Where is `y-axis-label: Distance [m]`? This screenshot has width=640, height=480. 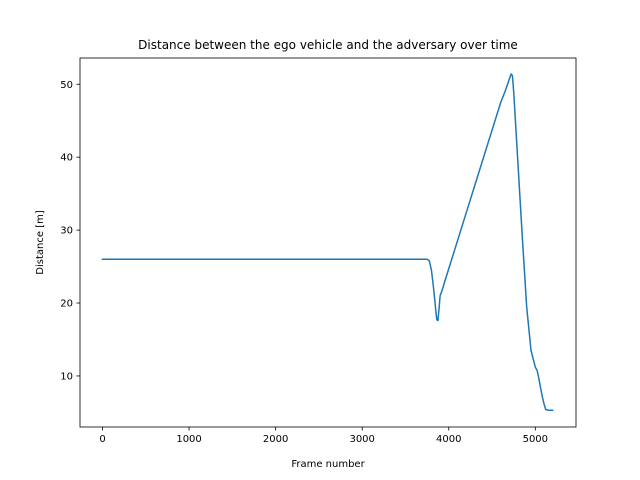
y-axis-label: Distance [m] is located at coordinates (40, 242).